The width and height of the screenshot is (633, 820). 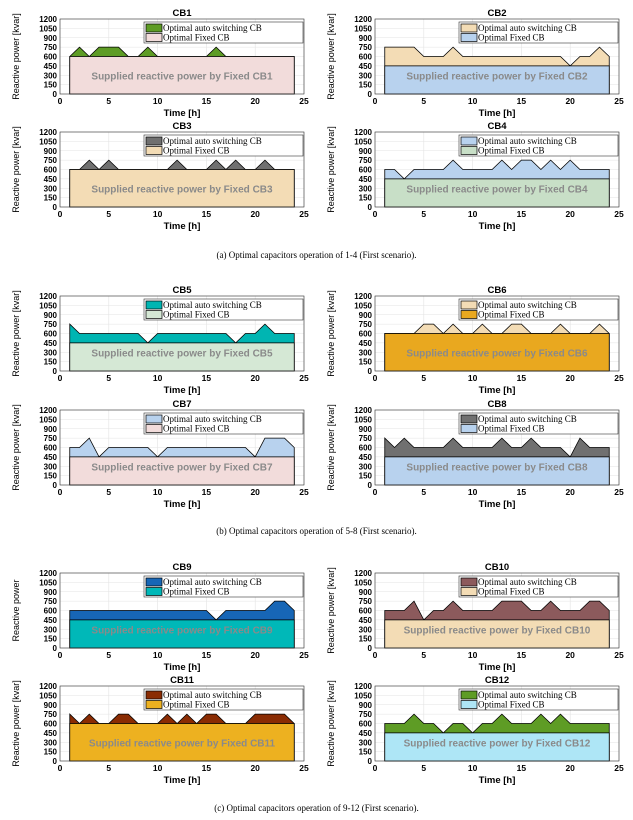 What do you see at coordinates (182, 13) in the screenshot?
I see `chart-title: CB1` at bounding box center [182, 13].